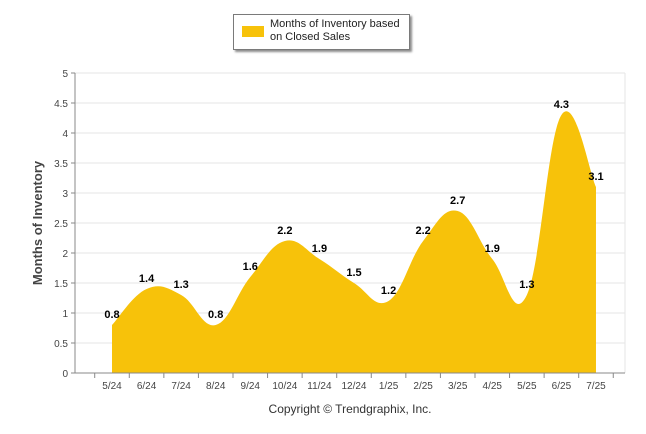 The height and width of the screenshot is (434, 646). What do you see at coordinates (253, 31) in the screenshot?
I see `legend-swatch` at bounding box center [253, 31].